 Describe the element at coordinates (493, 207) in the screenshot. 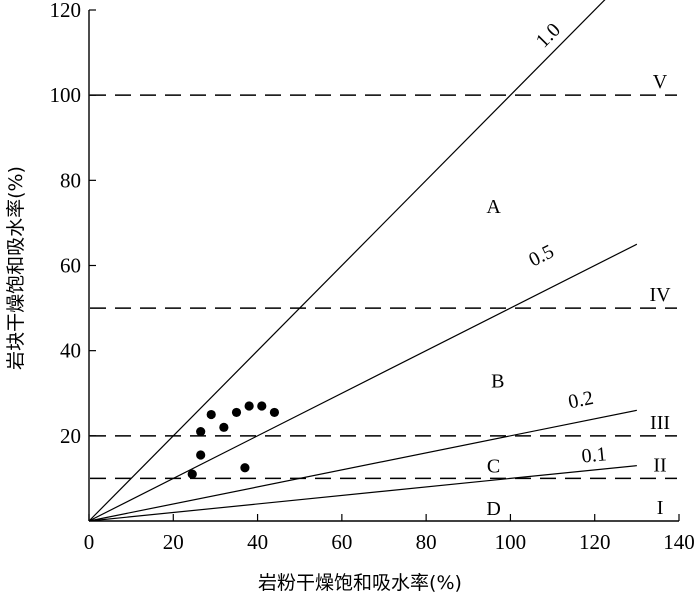

I see `region-label: A` at that location.